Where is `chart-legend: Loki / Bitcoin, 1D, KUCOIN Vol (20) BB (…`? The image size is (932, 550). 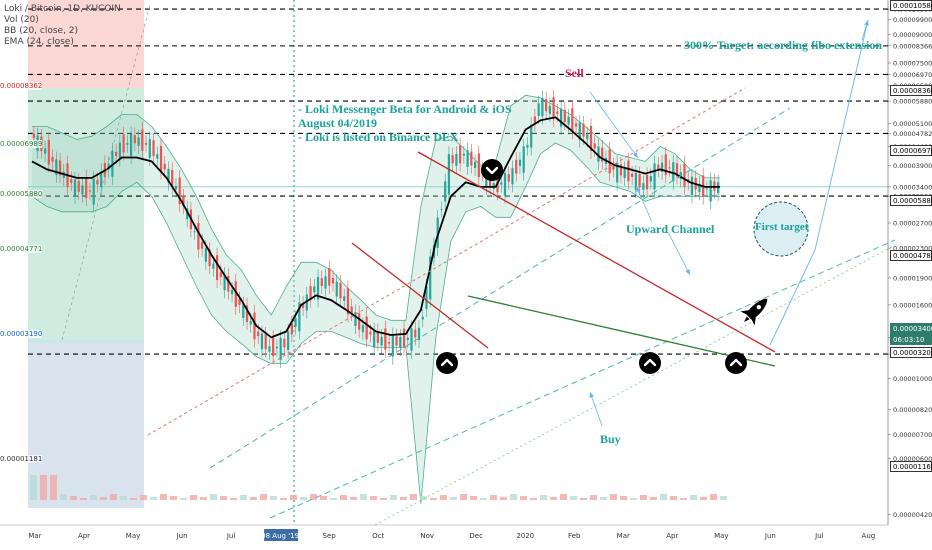 chart-legend: Loki / Bitcoin, 1D, KUCOIN Vol (20) BB (… is located at coordinates (62, 26).